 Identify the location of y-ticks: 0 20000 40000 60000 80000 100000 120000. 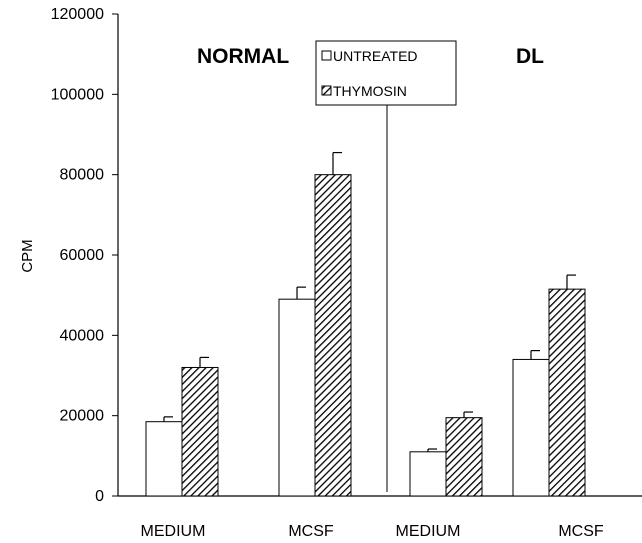
(84, 255).